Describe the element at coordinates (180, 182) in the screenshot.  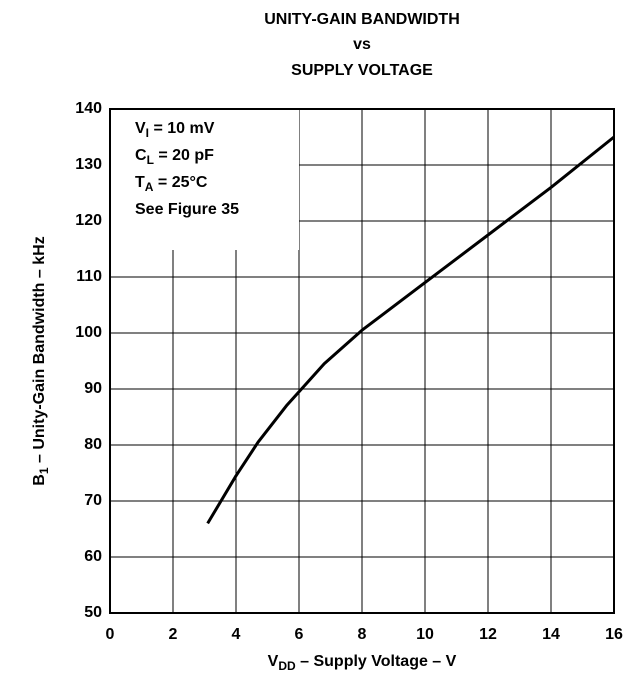
I see `annotation-rest: = 25°C` at that location.